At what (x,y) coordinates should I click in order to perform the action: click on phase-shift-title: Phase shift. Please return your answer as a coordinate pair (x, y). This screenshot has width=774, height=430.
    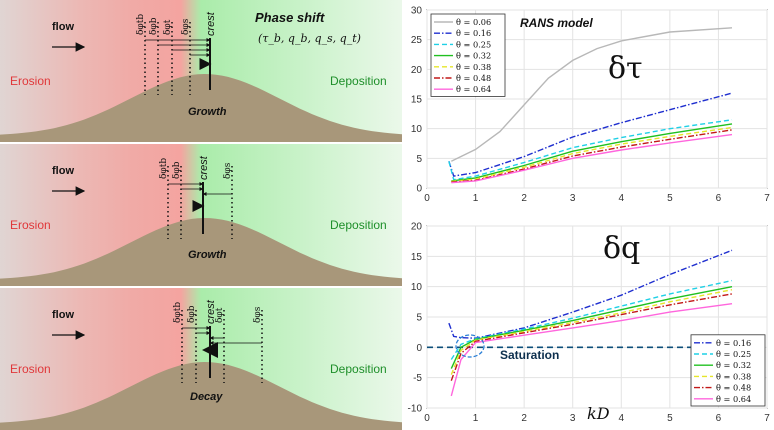
    Looking at the image, I should click on (290, 17).